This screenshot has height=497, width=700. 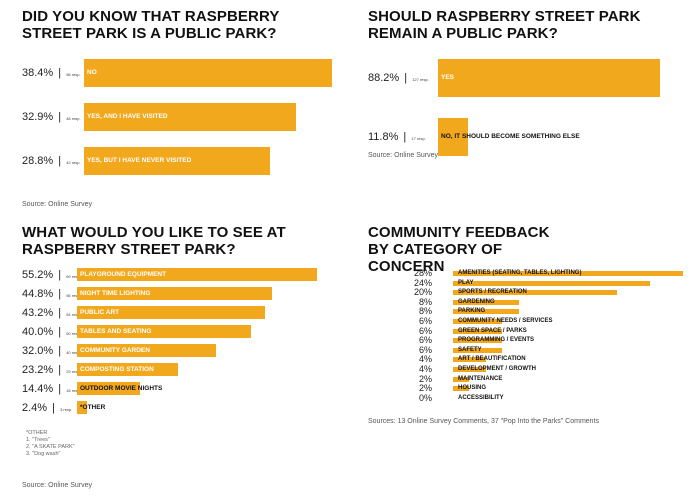 I want to click on bar-row: 0% ACCESSIBILITY, so click(x=548, y=397).